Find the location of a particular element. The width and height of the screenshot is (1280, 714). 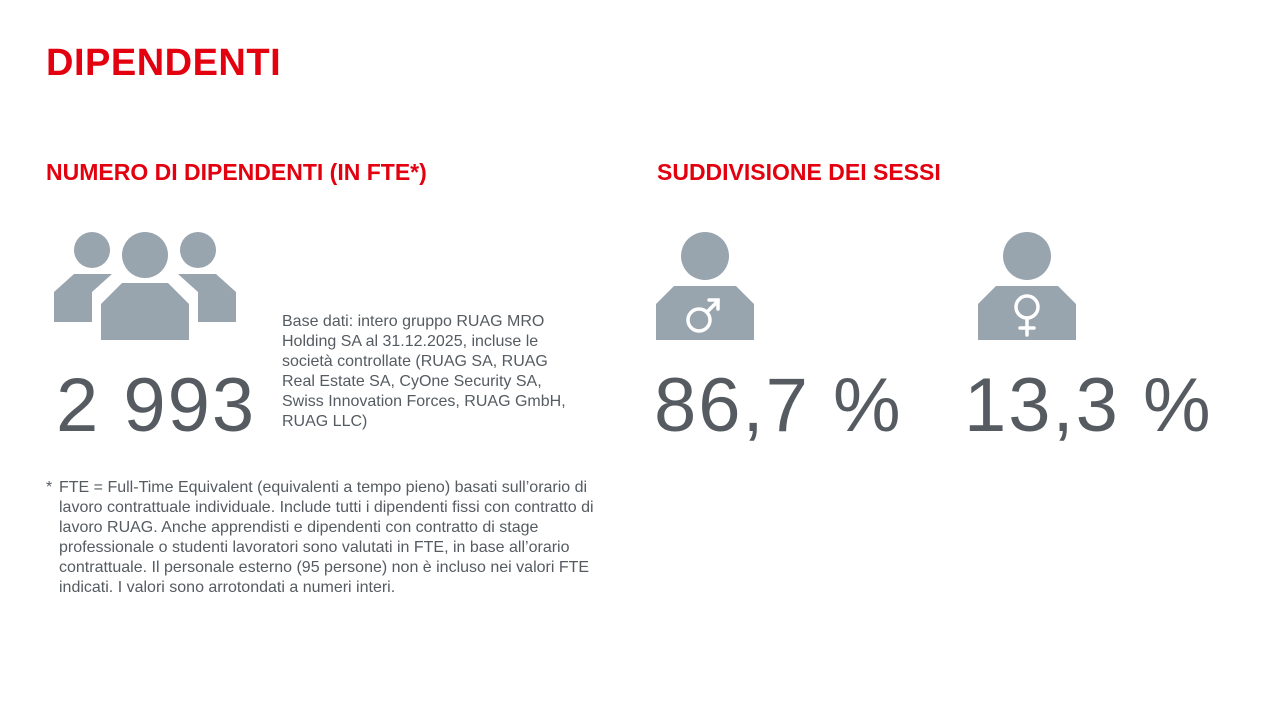

footnote-marker: * is located at coordinates (49, 487).